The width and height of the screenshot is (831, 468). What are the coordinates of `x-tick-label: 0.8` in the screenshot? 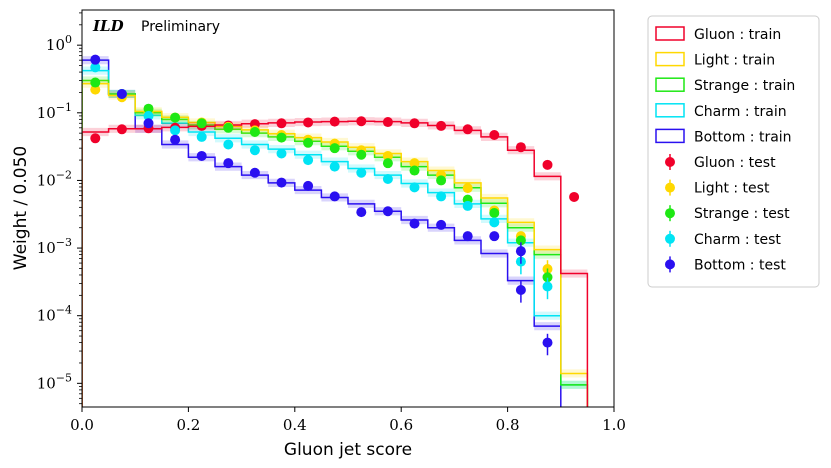 It's located at (508, 425).